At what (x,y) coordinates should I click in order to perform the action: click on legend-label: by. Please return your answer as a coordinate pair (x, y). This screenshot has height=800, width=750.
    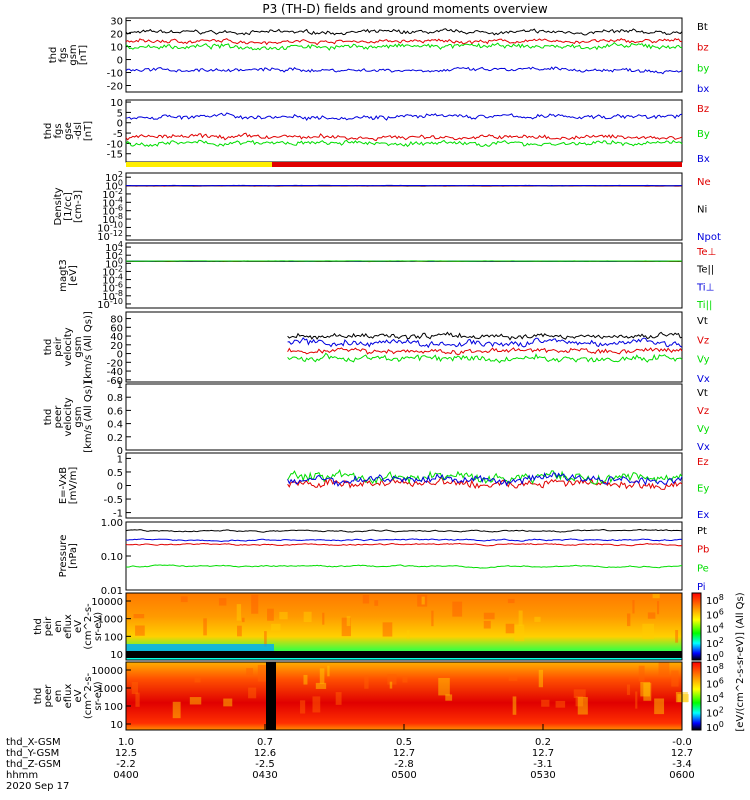
    Looking at the image, I should click on (703, 68).